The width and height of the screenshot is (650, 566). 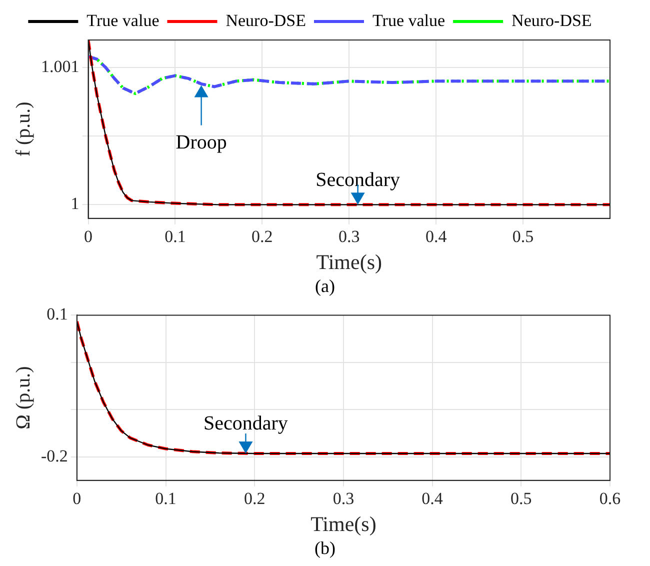 I want to click on y-tick-label: 0.1, so click(x=57, y=314).